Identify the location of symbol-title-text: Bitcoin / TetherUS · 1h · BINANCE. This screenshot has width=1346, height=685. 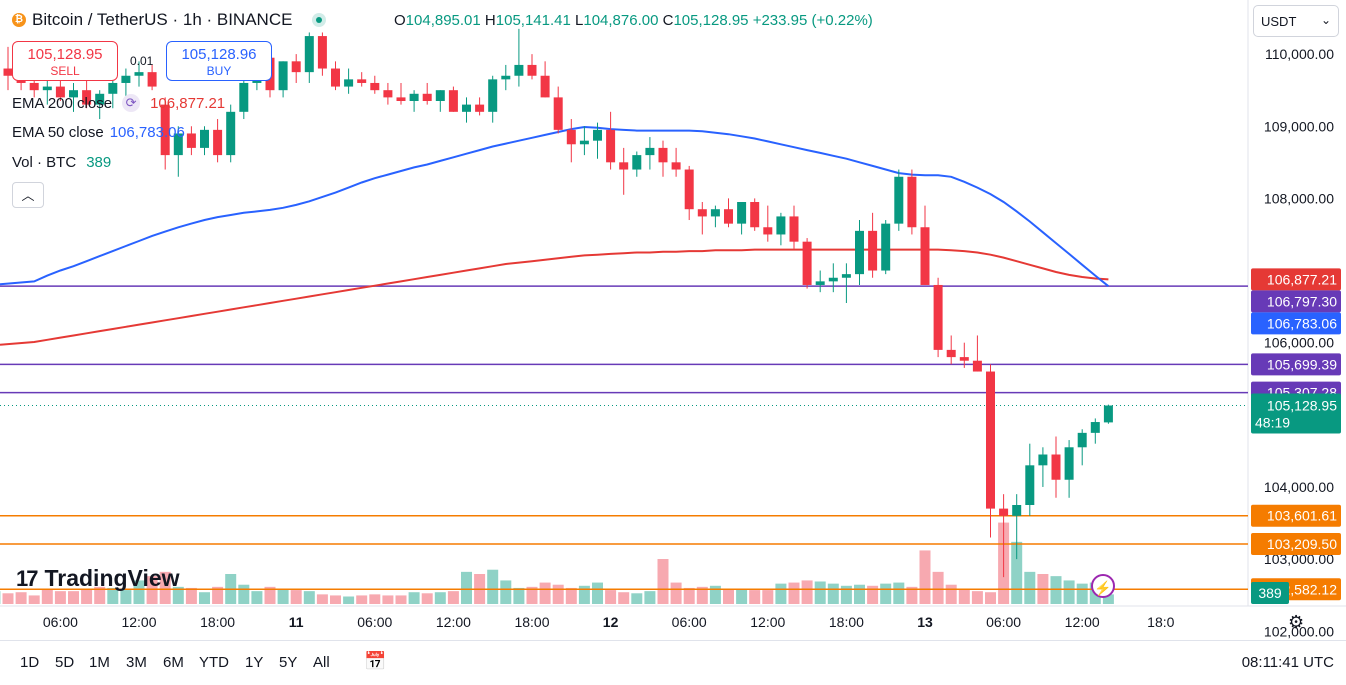
(162, 20).